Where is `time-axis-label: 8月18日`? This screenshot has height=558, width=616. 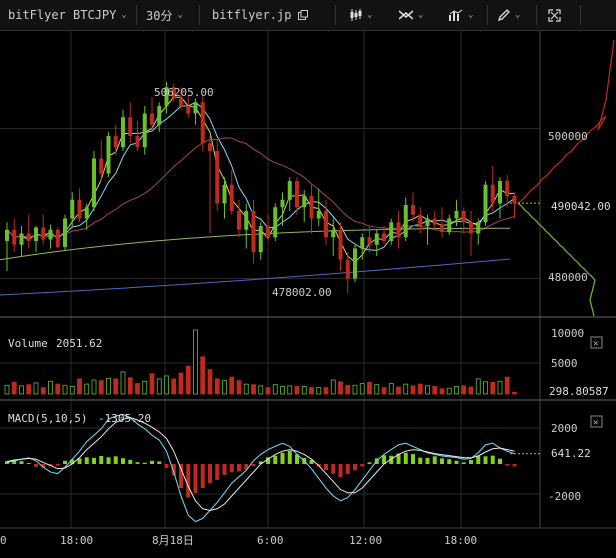 time-axis-label: 8月18日 is located at coordinates (173, 540).